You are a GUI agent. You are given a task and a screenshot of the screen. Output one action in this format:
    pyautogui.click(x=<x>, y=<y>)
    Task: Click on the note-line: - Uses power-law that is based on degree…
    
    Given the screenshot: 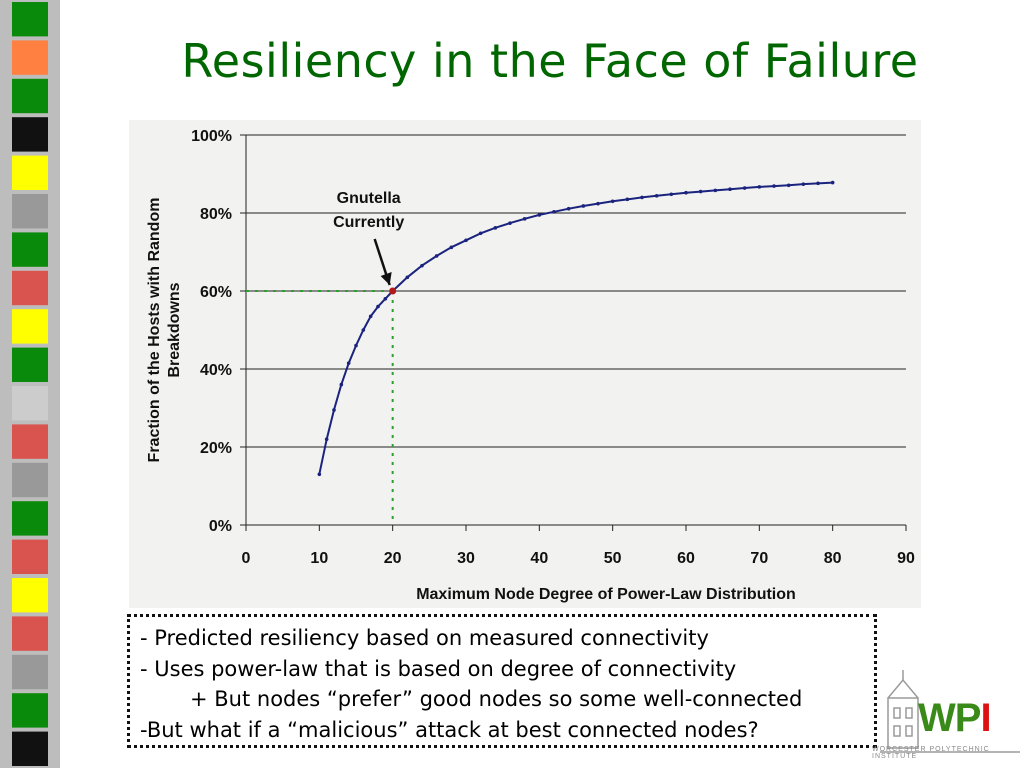 What is the action you would take?
    pyautogui.click(x=438, y=668)
    